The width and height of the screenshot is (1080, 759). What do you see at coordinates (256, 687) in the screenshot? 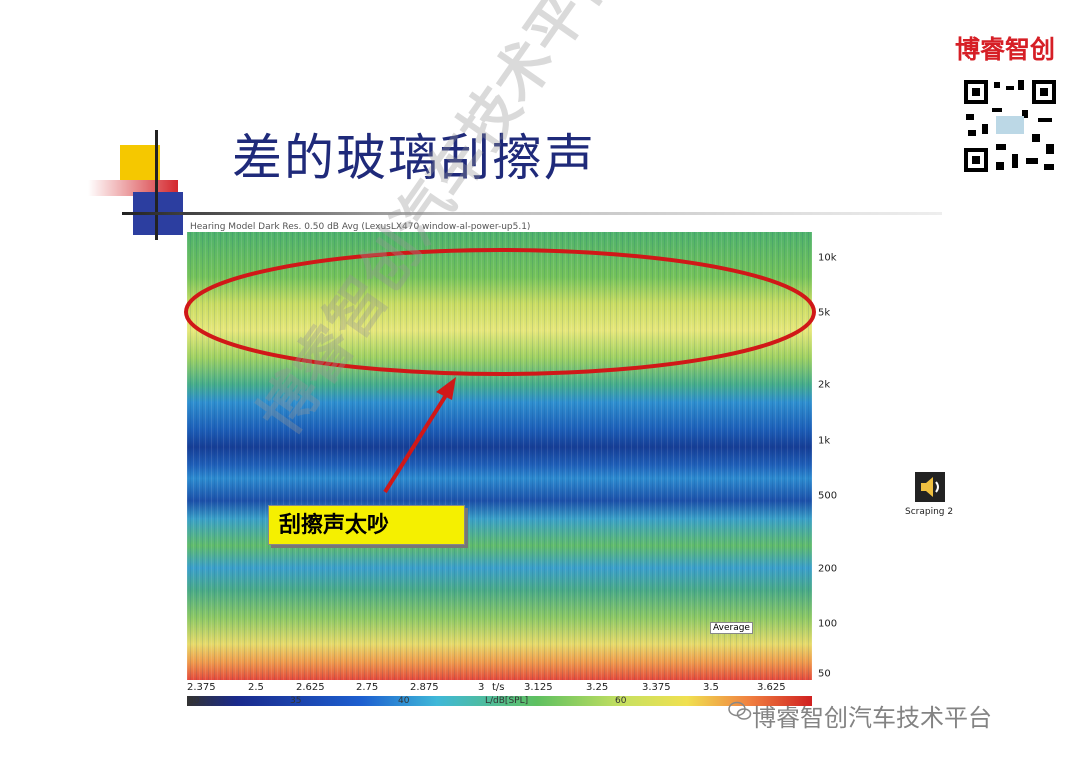
I see `x-axis-label: 2.5` at bounding box center [256, 687].